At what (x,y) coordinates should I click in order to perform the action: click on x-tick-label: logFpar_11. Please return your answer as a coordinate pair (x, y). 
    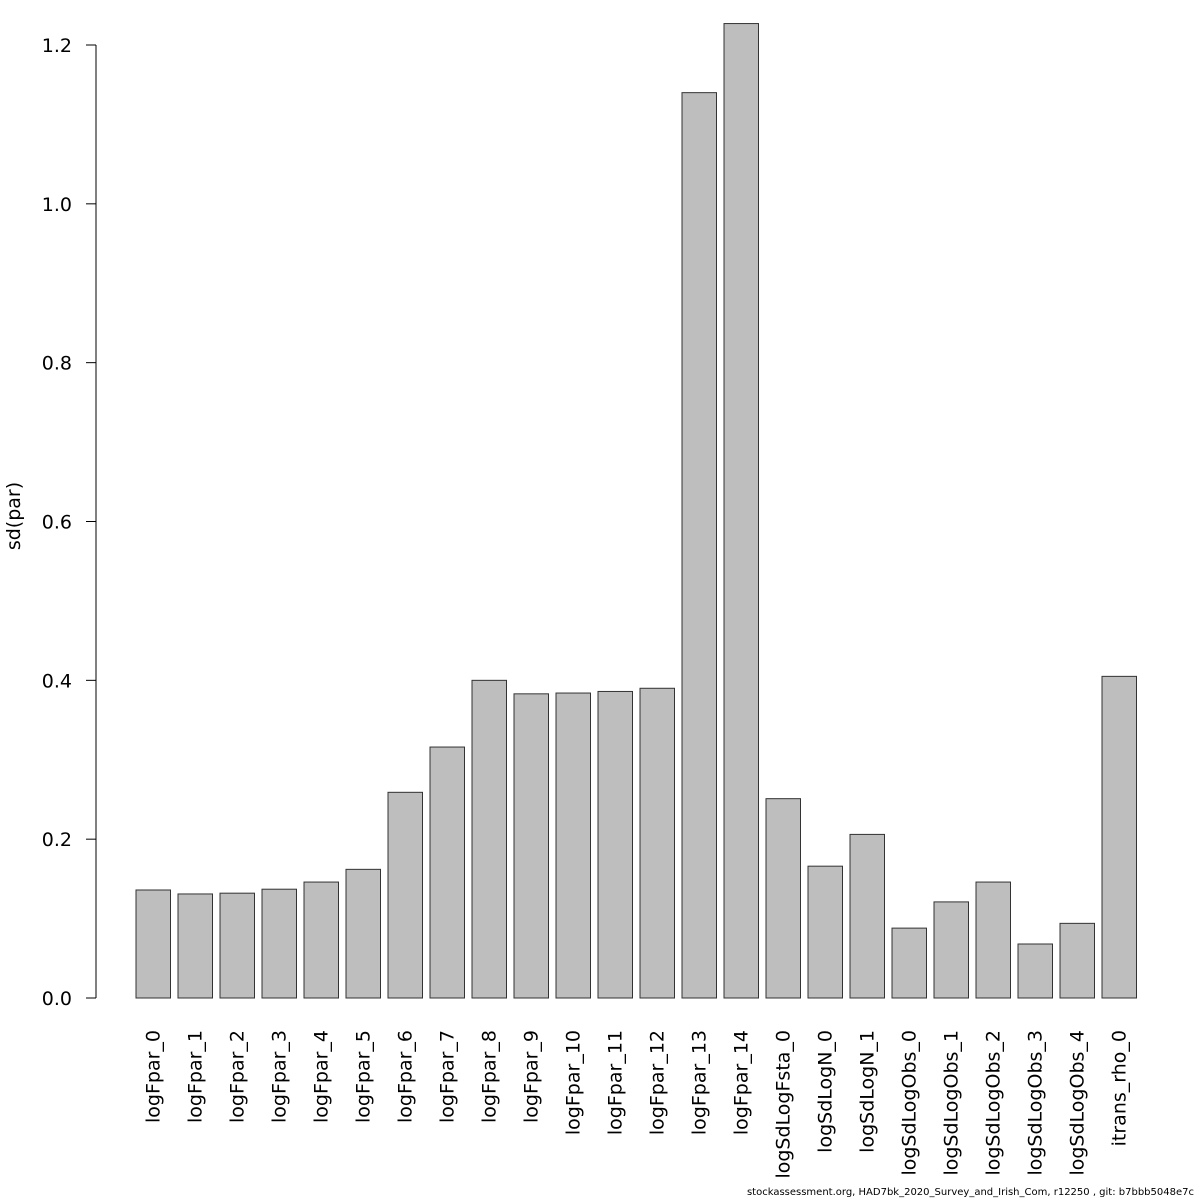
    Looking at the image, I should click on (615, 1082).